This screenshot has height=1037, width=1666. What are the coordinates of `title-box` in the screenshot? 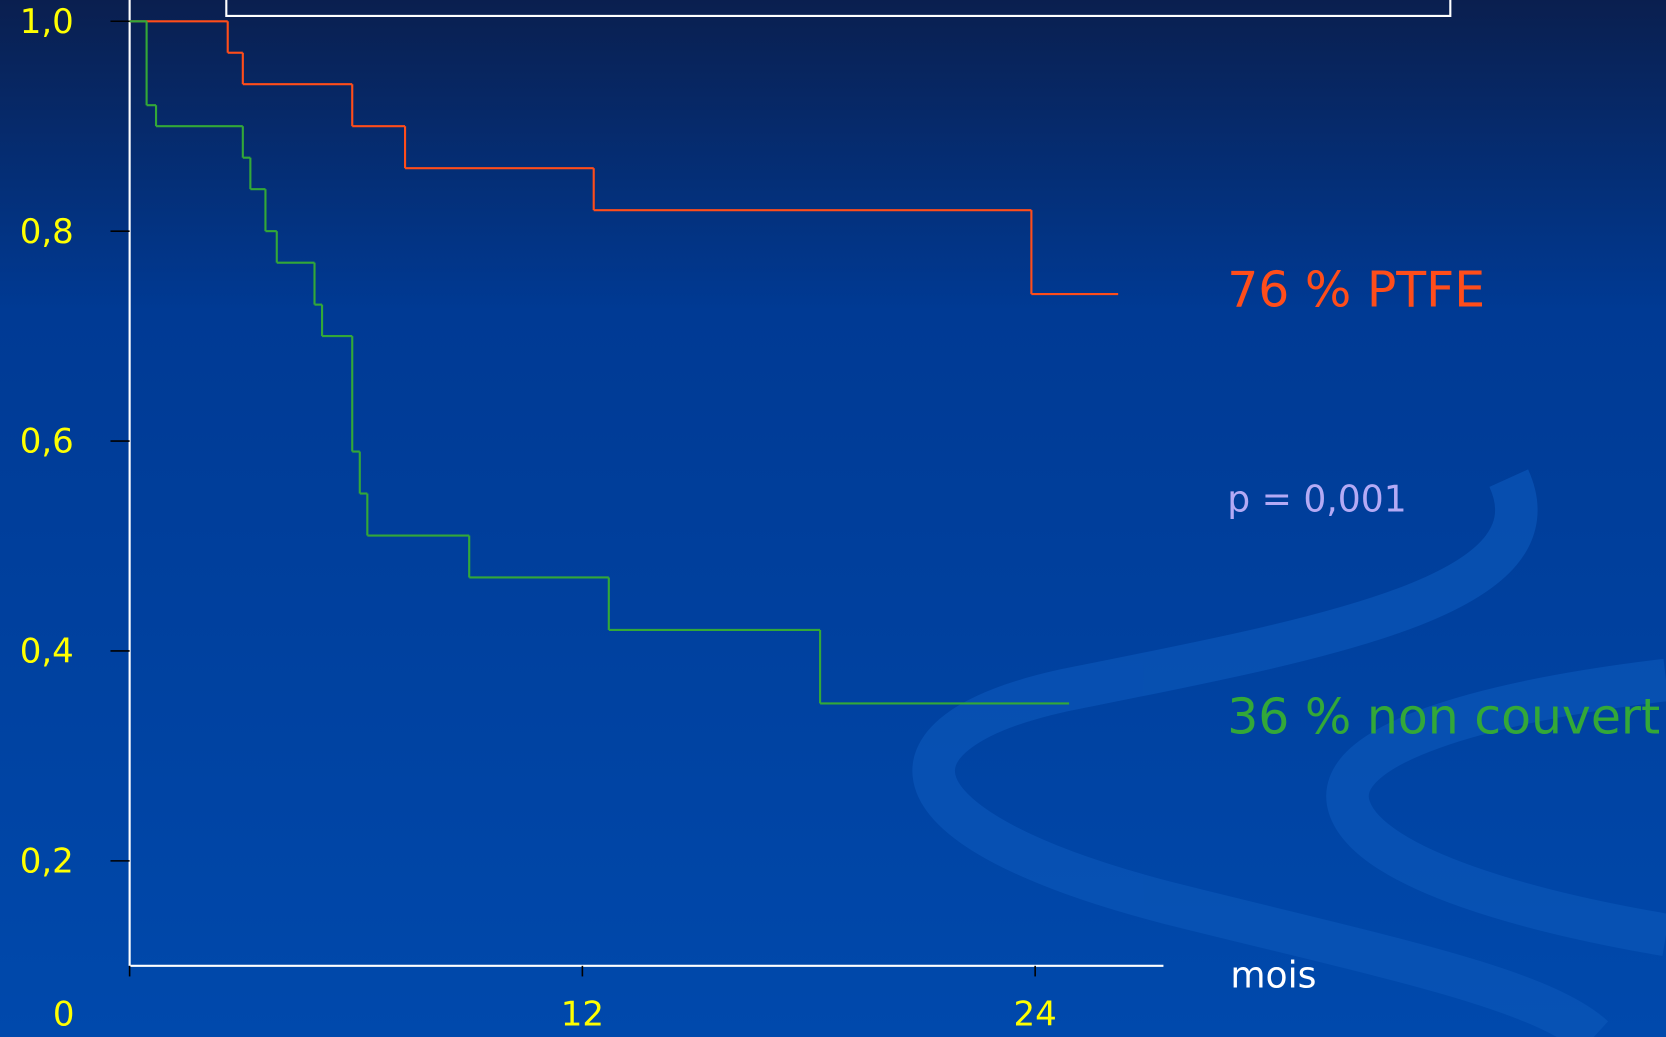 It's located at (838, 8).